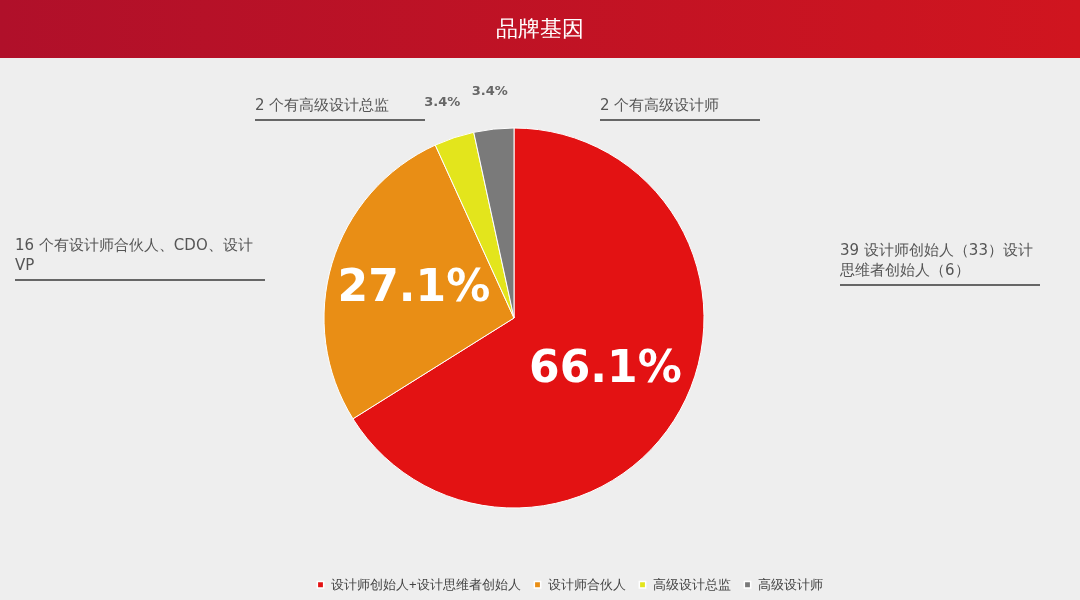 The height and width of the screenshot is (600, 1080). What do you see at coordinates (140, 258) in the screenshot?
I see `text: 16 个有设计师合伙人、CDO、设计VP` at bounding box center [140, 258].